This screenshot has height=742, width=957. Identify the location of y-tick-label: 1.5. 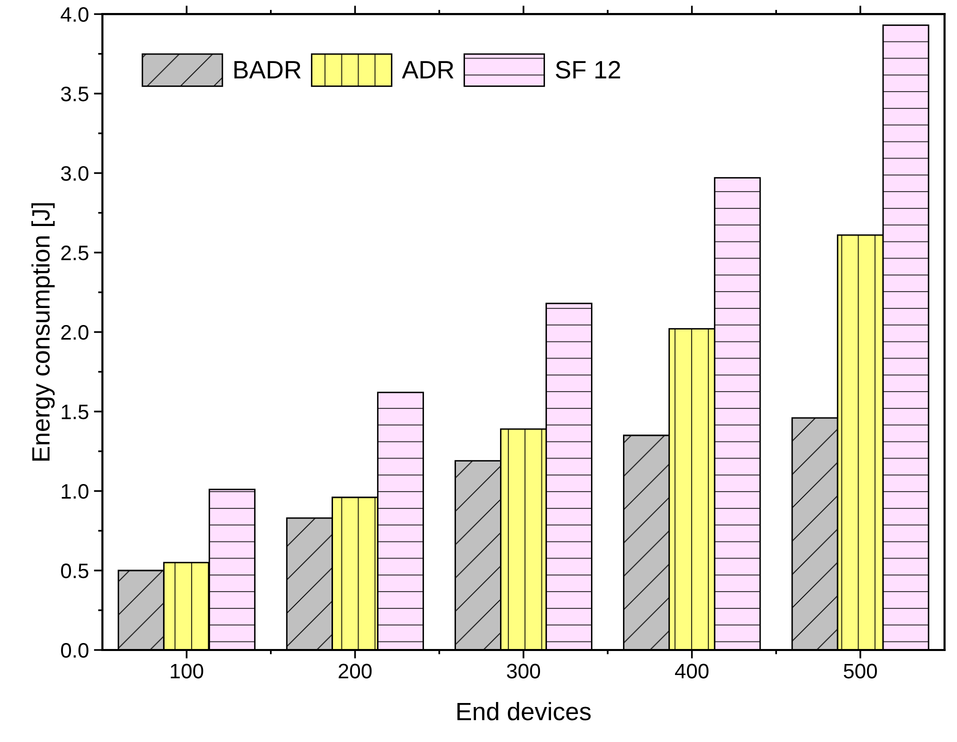
(75, 412).